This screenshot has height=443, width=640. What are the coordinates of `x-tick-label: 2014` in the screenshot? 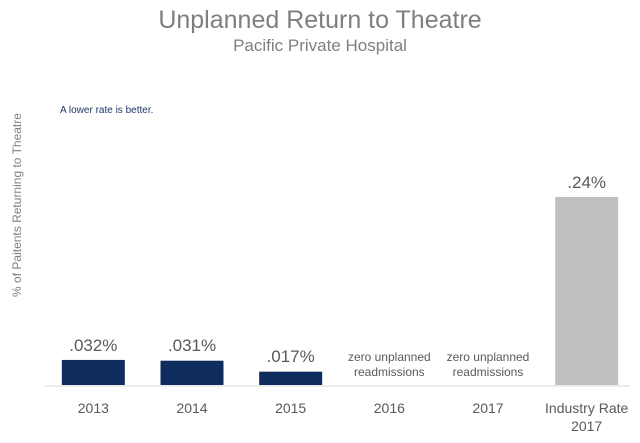 It's located at (192, 408).